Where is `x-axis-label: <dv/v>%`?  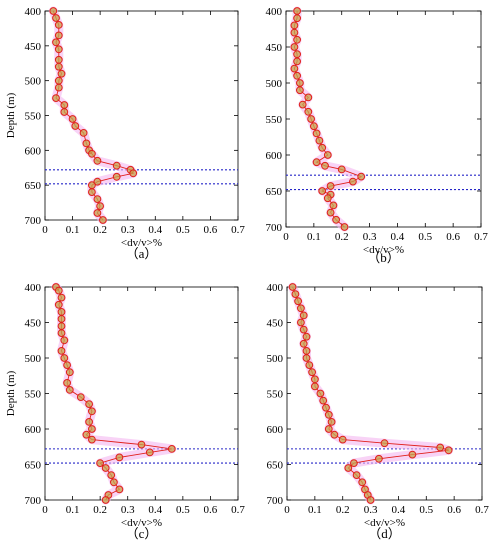 x-axis-label: <dv/v>% is located at coordinates (141, 523).